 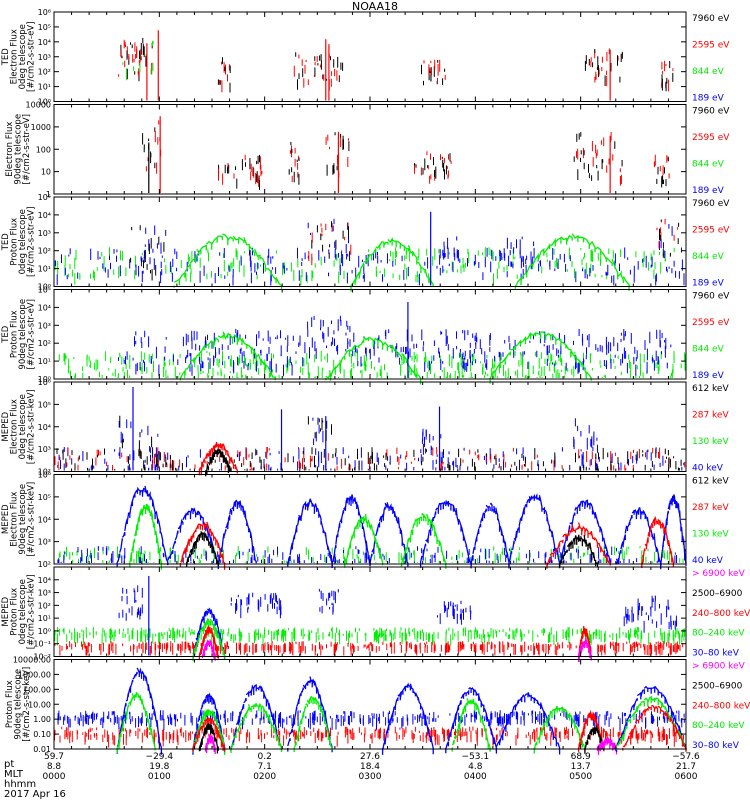 I want to click on legend-entry: 844 eV, so click(x=708, y=165).